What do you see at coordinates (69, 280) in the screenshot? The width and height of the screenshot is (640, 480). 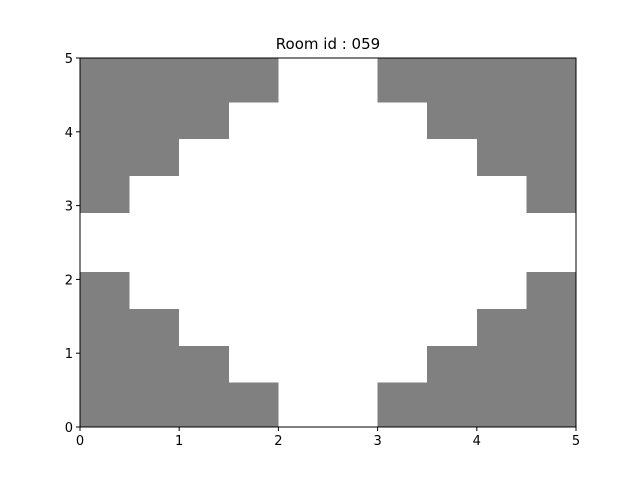 I see `y-tick-label: 2` at bounding box center [69, 280].